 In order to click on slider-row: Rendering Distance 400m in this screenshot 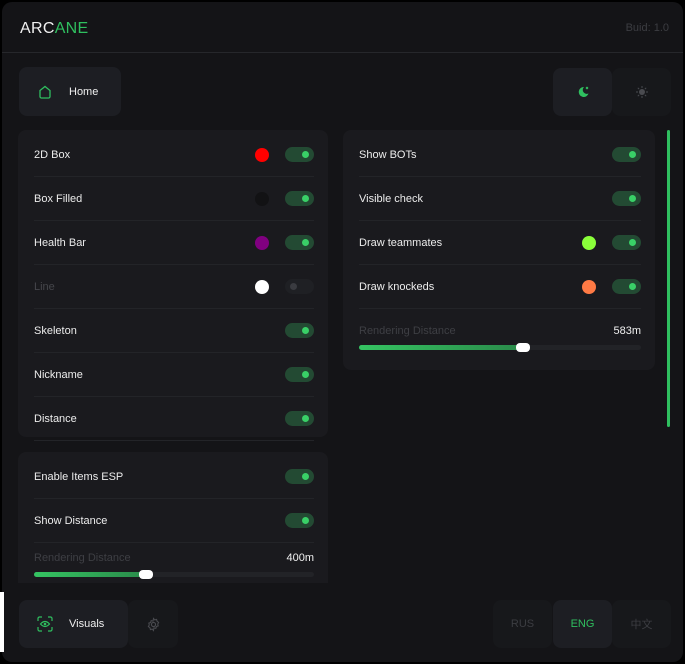, I will do `click(174, 558)`.